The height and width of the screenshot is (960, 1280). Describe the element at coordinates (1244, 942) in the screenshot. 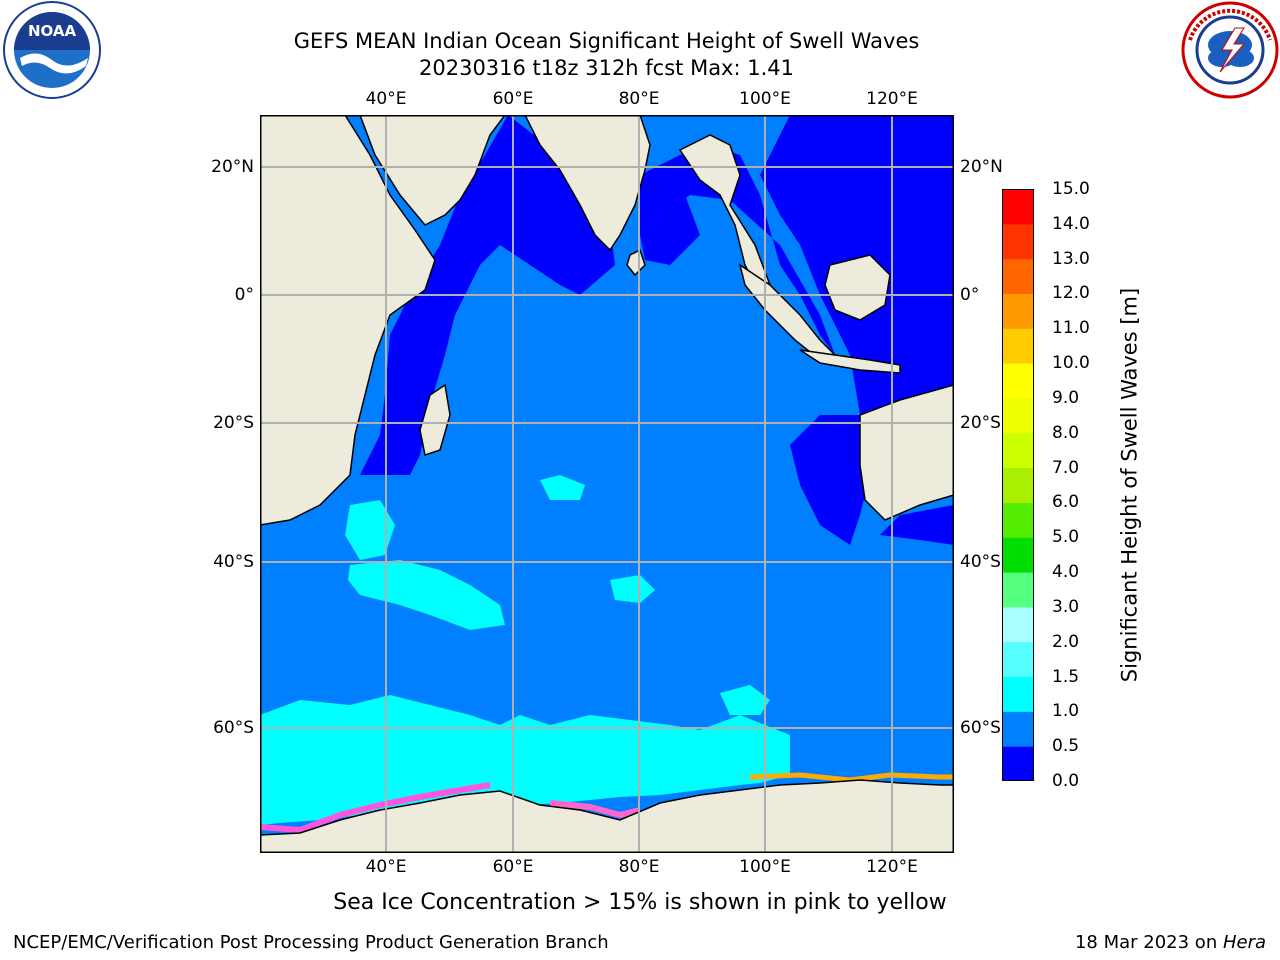

I see `footer-machine-name: Hera` at that location.